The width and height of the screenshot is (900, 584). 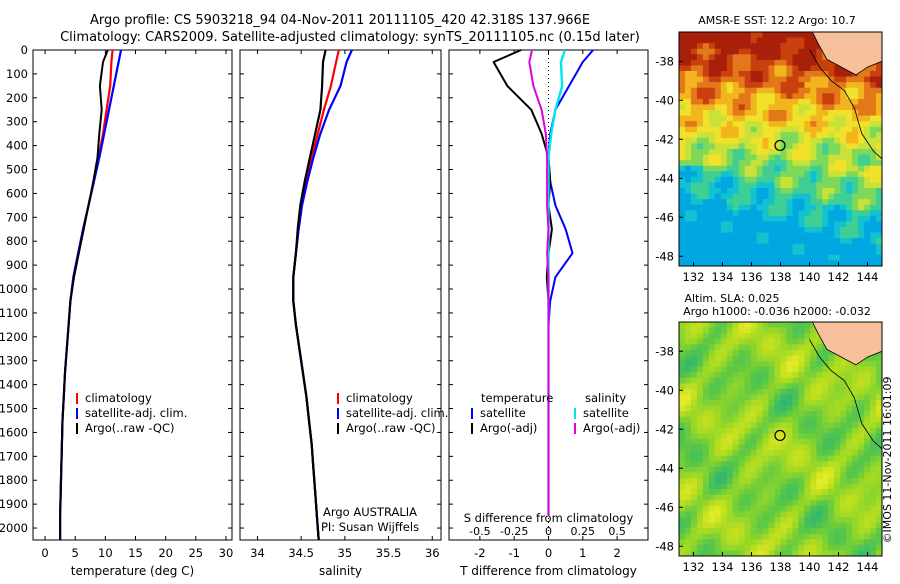 What do you see at coordinates (583, 531) in the screenshot?
I see `top-axis-tick-label: 0.25` at bounding box center [583, 531].